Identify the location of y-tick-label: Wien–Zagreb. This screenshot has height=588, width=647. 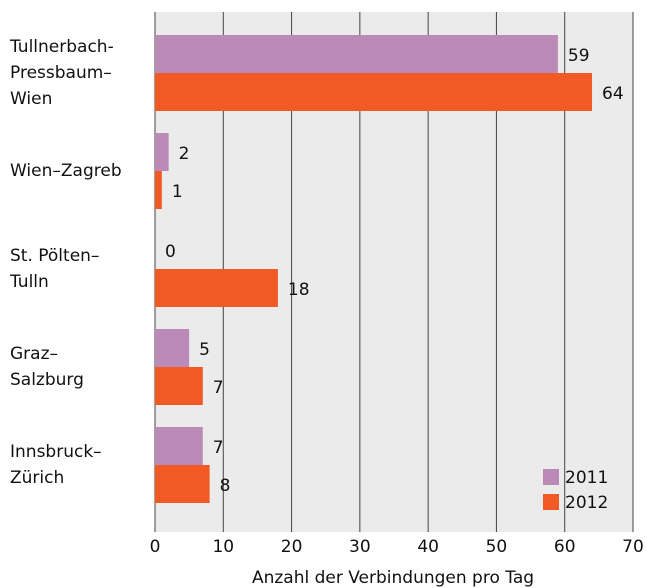
(66, 171).